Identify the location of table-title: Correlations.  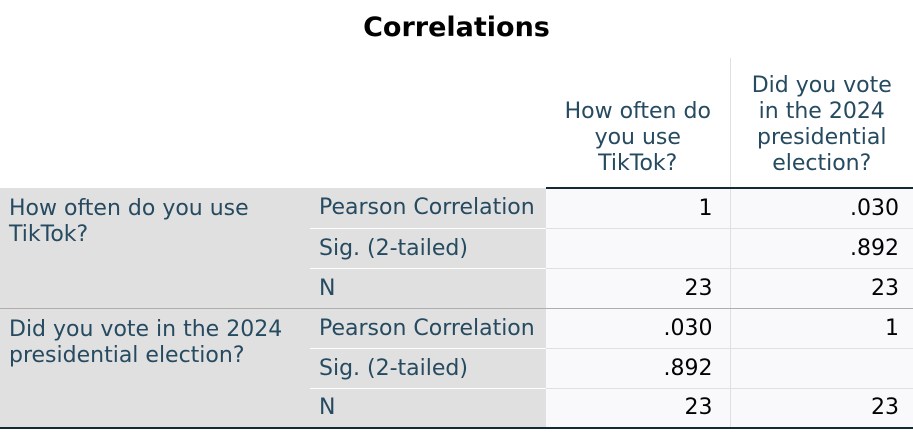
(456, 27).